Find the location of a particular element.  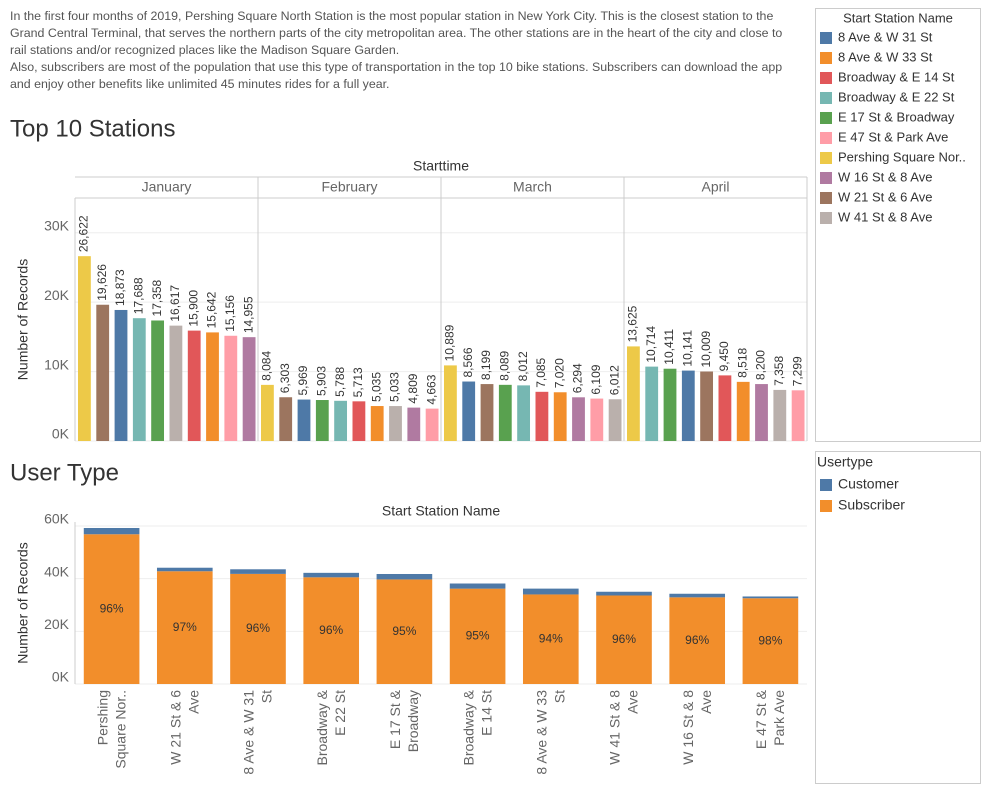

value-label: 10,714 is located at coordinates (651, 344).